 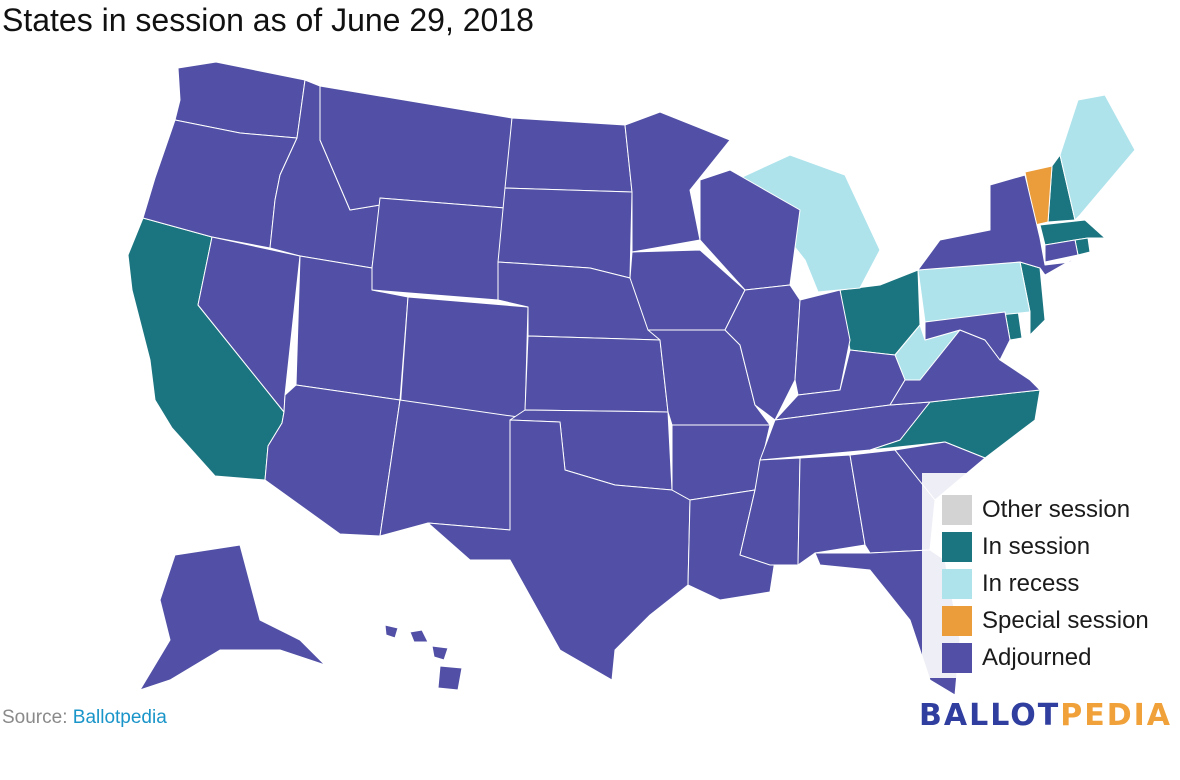 What do you see at coordinates (596, 374) in the screenshot?
I see `state-kansas: Kansas` at bounding box center [596, 374].